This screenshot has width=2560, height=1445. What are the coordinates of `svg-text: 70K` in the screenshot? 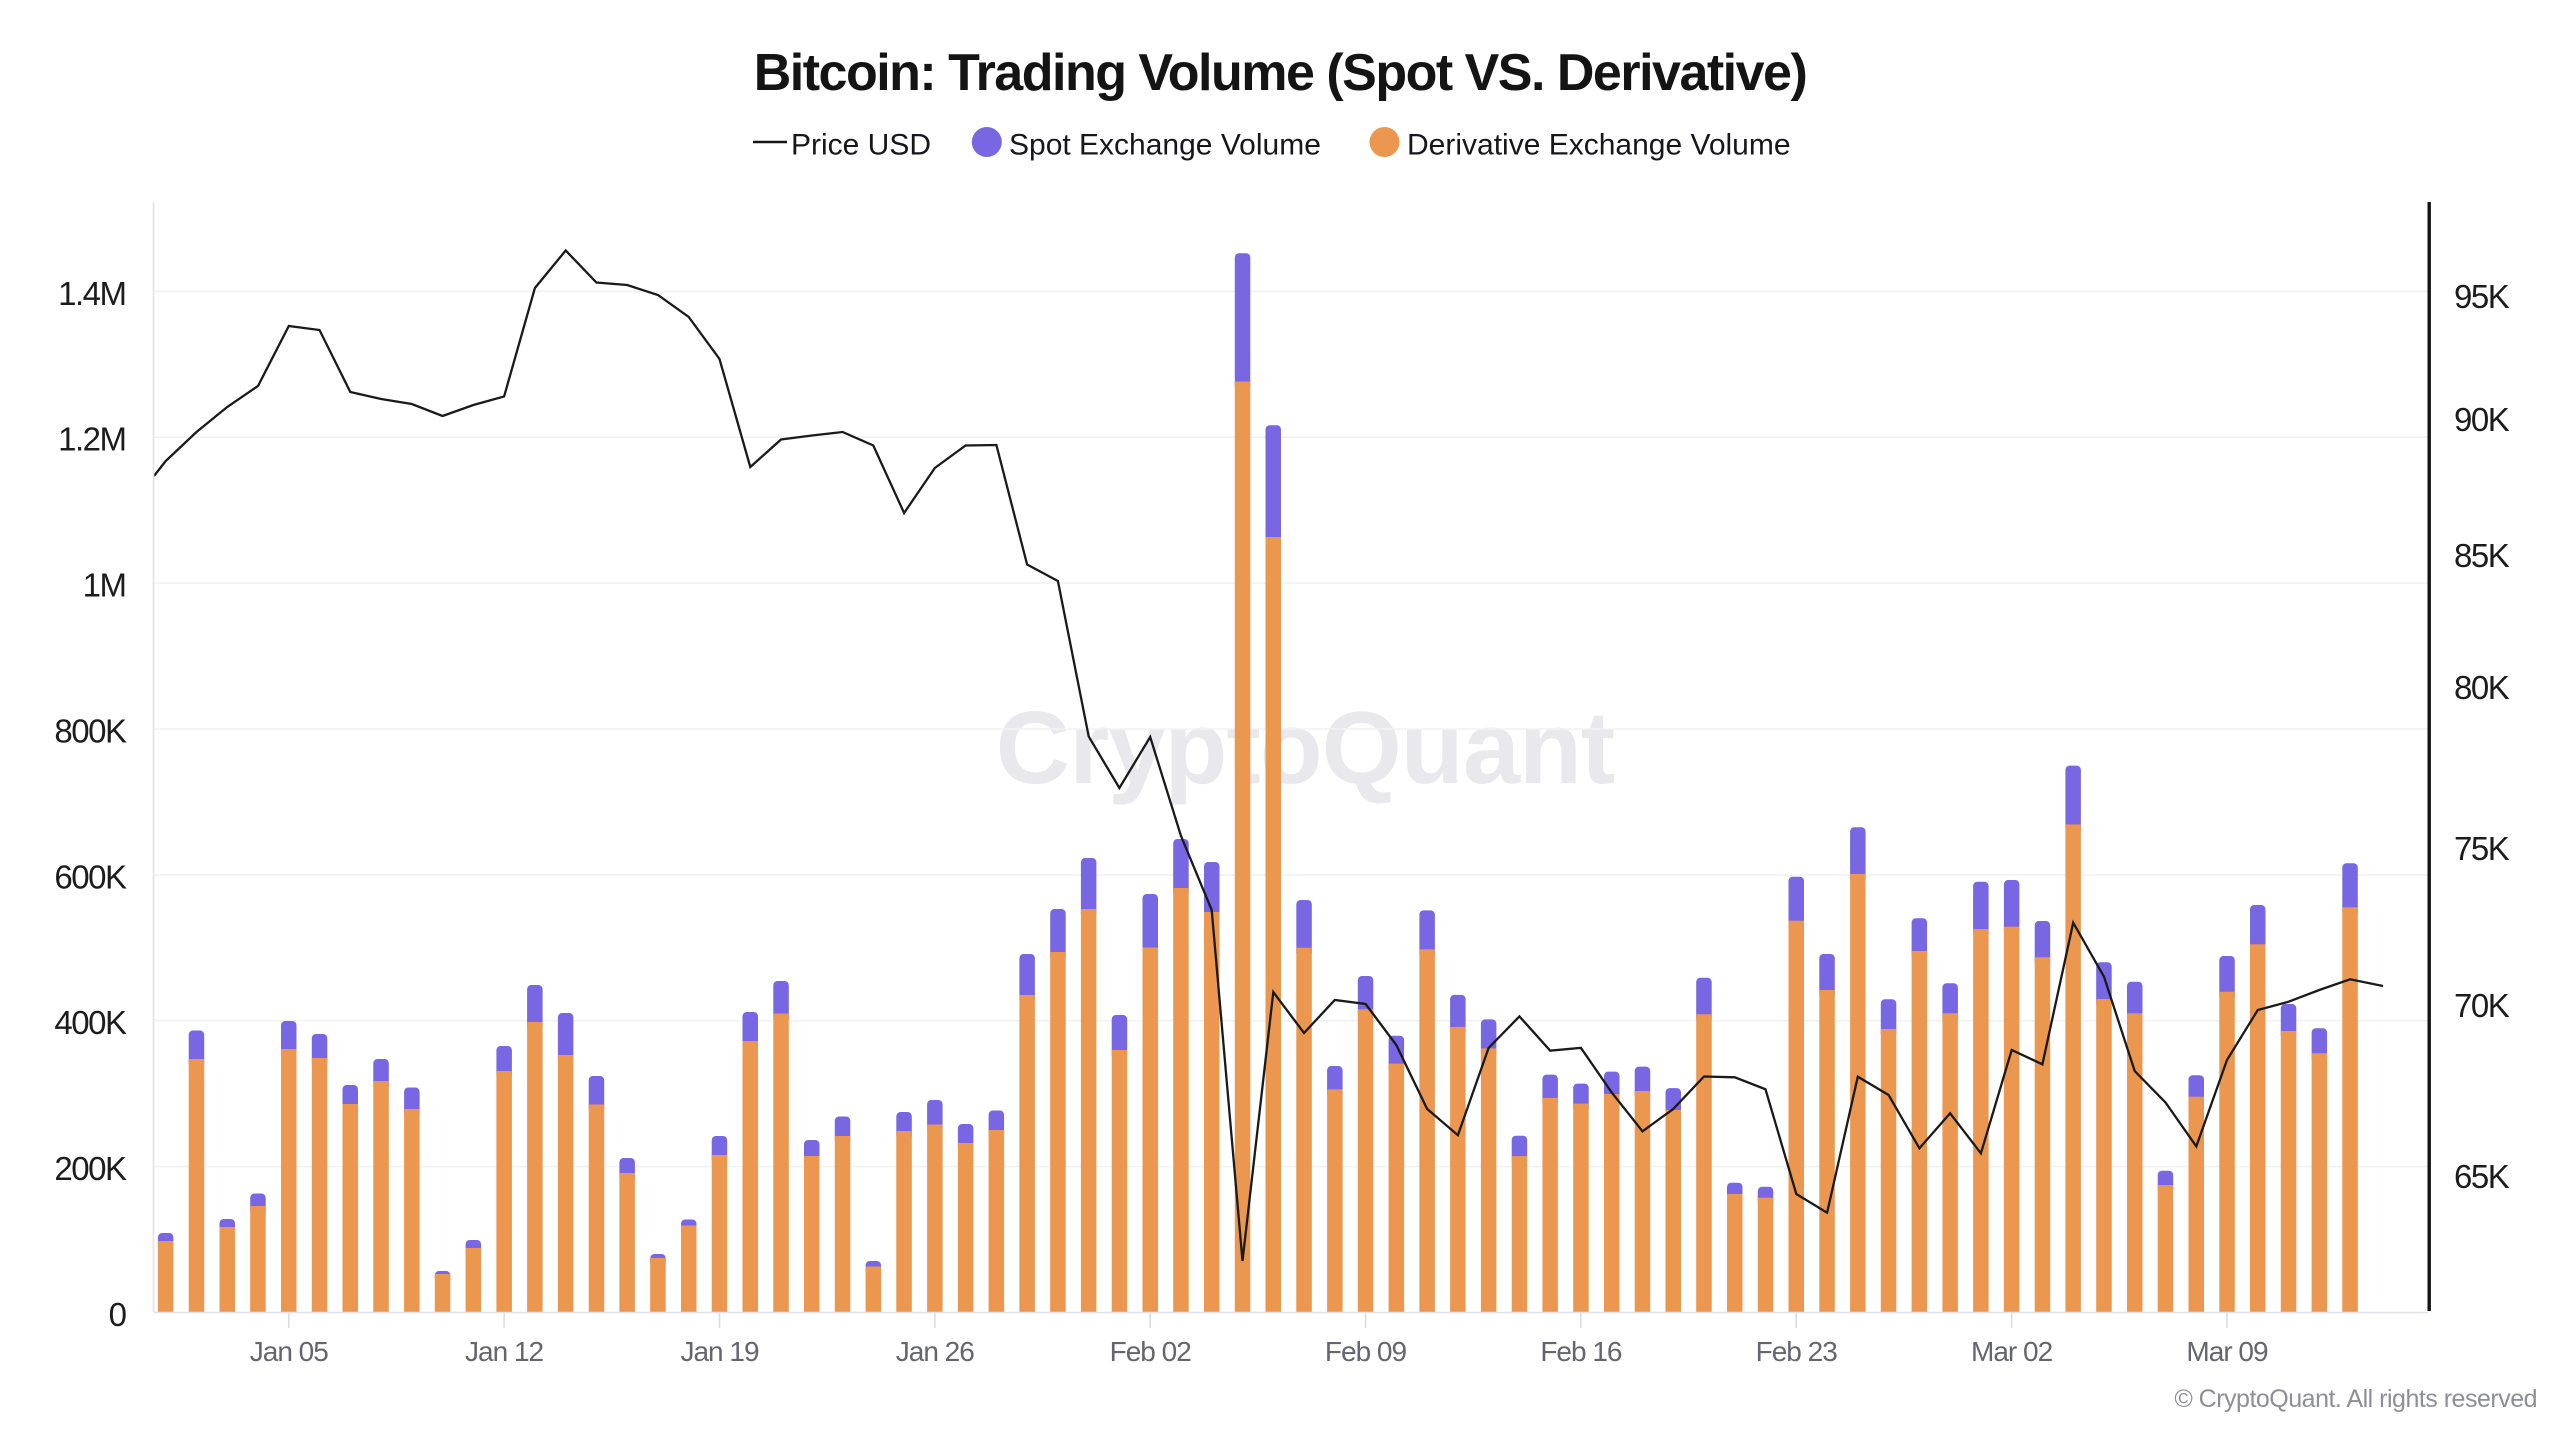 It's located at (2482, 1005).